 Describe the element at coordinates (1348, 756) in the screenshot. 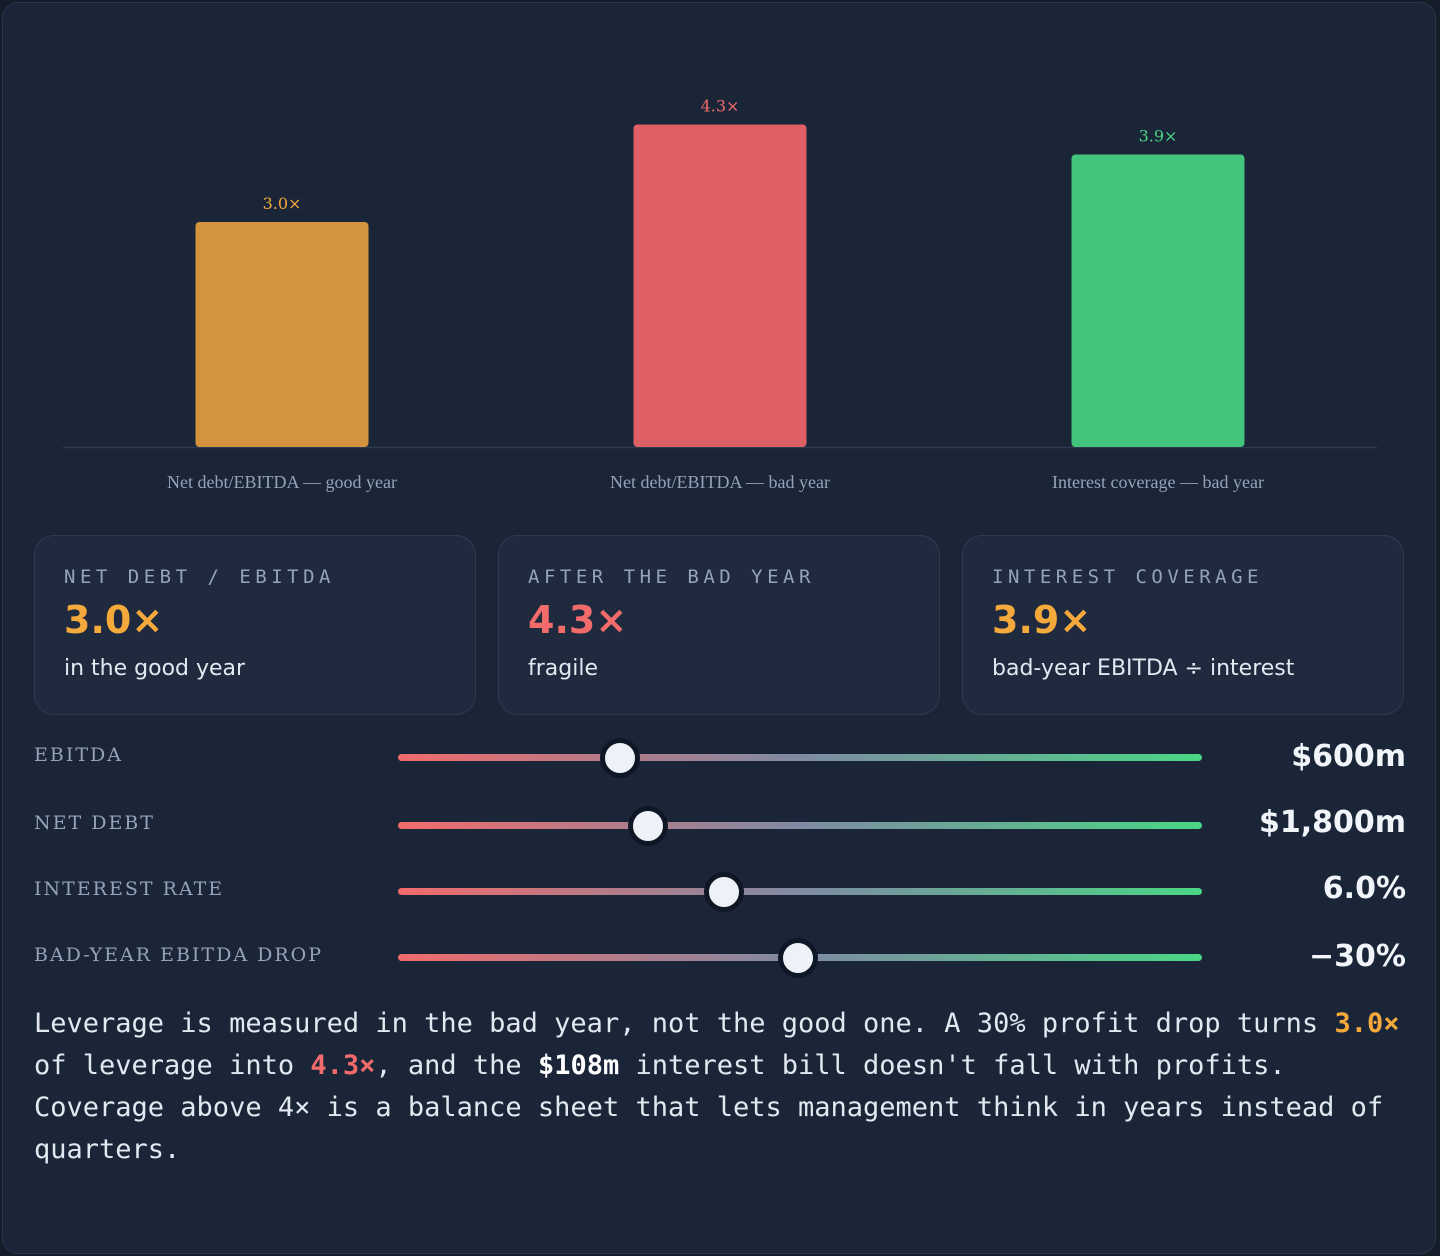

I see `slider-value-ebitda: $600m` at that location.